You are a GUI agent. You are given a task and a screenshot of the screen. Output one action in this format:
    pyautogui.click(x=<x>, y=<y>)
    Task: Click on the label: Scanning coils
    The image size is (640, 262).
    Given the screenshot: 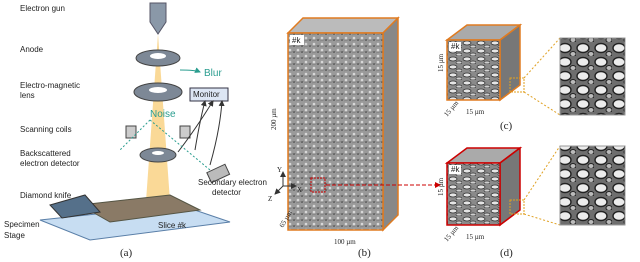 What is the action you would take?
    pyautogui.click(x=46, y=129)
    